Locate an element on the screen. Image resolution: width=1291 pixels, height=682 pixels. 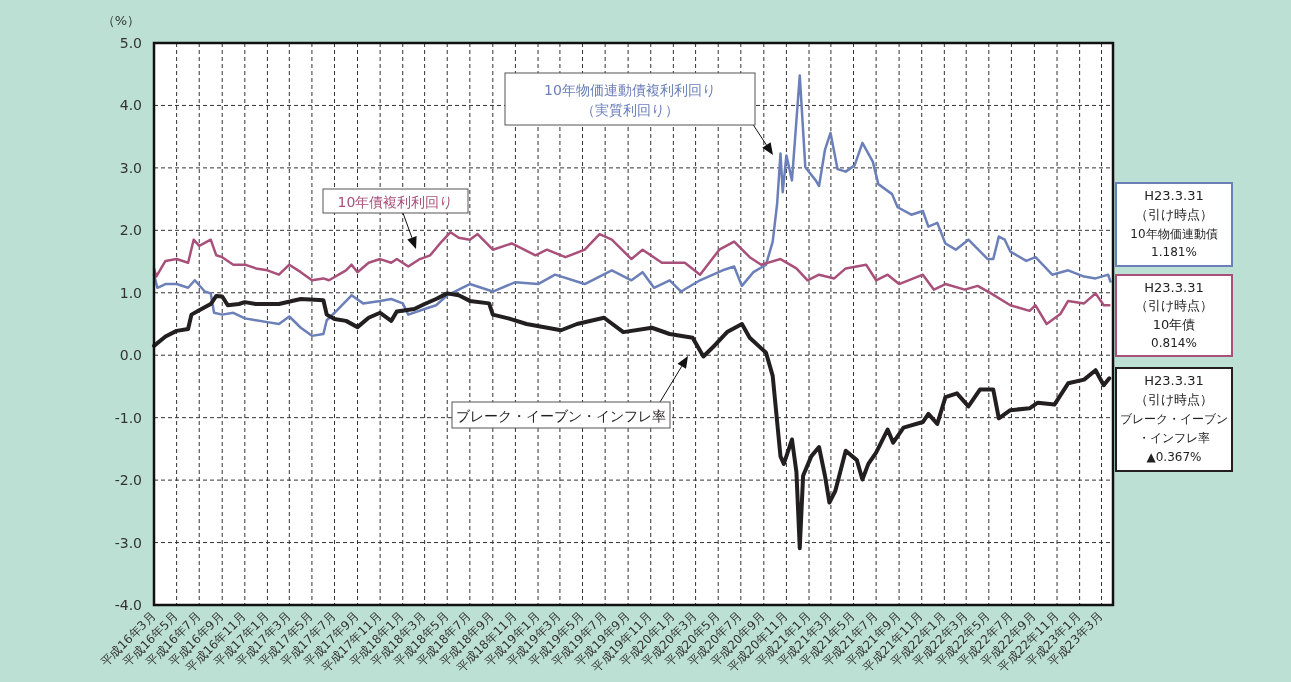
y-tick-label: 2.0 is located at coordinates (130, 230).